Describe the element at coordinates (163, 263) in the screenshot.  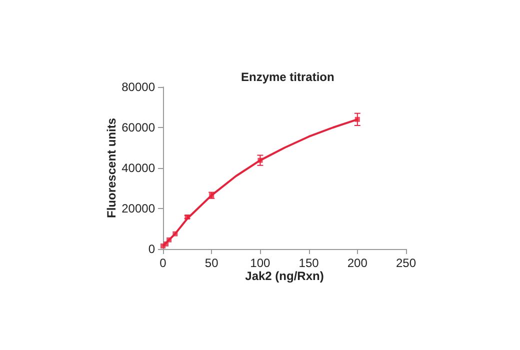
I see `x-tick-label: 0` at that location.